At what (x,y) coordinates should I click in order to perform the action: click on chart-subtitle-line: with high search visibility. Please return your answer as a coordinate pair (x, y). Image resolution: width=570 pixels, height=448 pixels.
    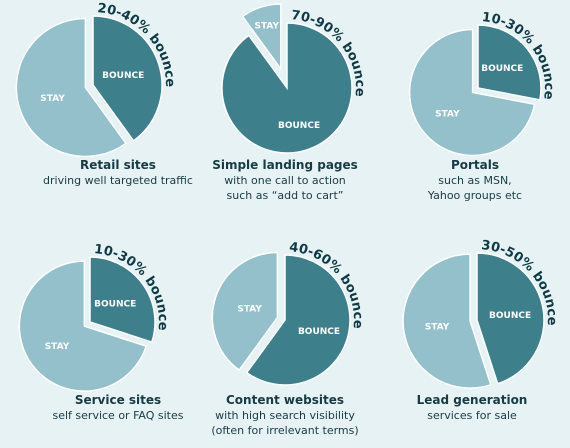
    Looking at the image, I should click on (285, 415).